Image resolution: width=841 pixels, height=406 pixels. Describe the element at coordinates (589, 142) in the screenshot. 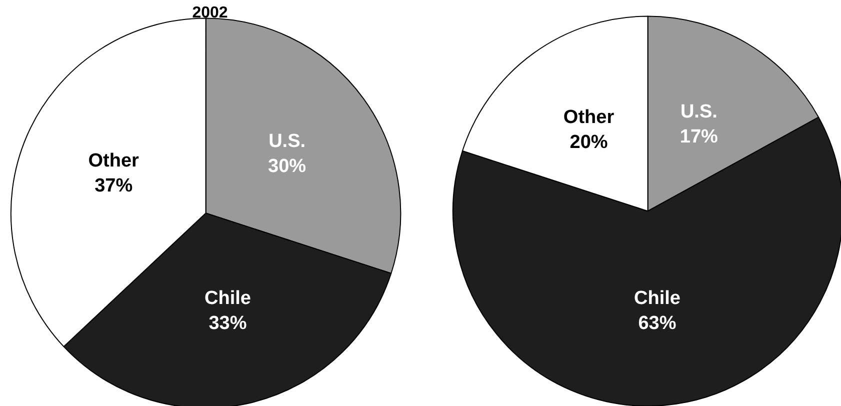

I see `data-label: 20%` at that location.